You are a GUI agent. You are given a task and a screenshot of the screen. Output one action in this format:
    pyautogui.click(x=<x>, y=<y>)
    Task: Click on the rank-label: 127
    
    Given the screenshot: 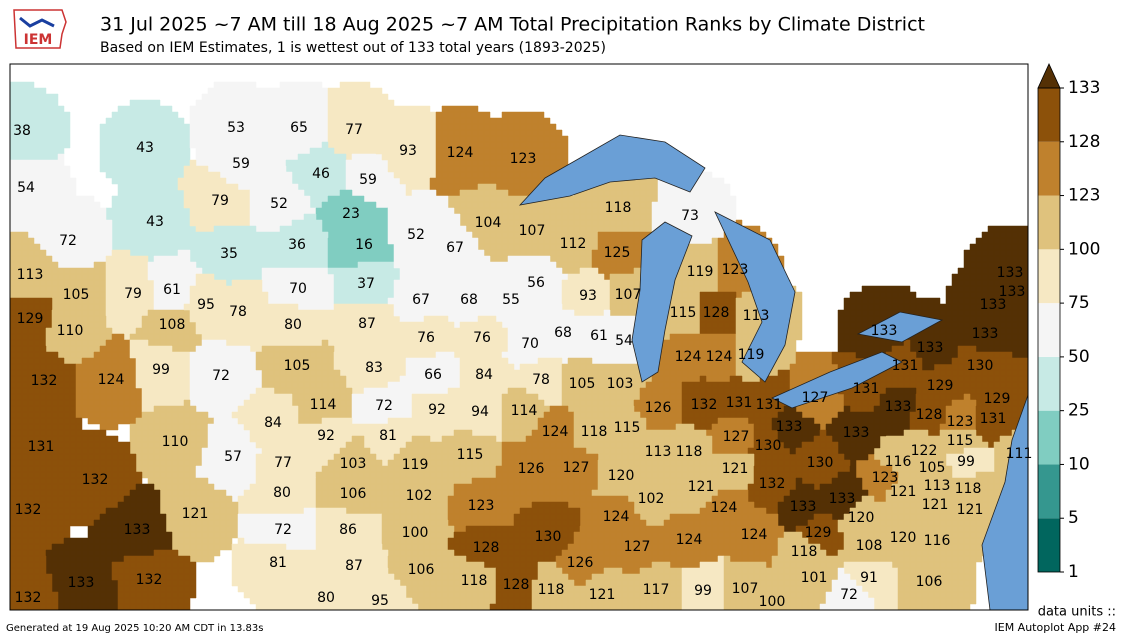 What is the action you would take?
    pyautogui.click(x=815, y=398)
    